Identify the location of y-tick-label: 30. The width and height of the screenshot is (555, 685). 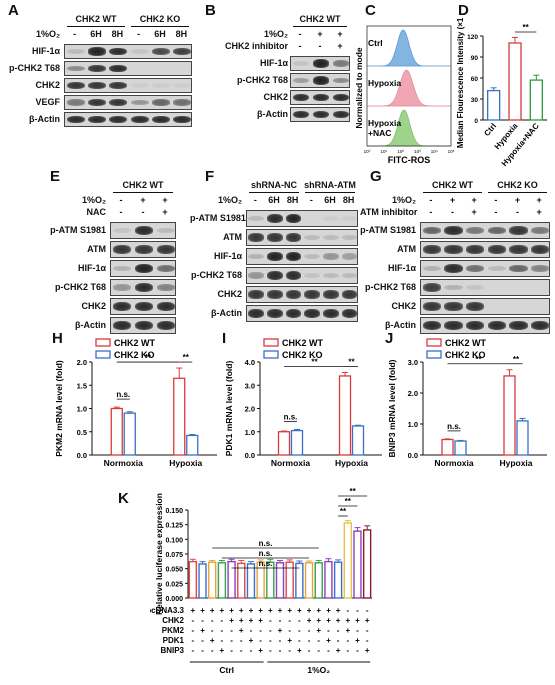
(475, 100).